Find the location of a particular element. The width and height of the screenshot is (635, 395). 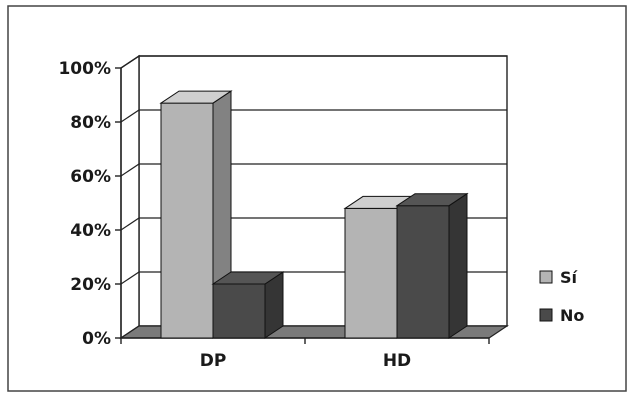

y-tick-label: 60% is located at coordinates (90, 177).